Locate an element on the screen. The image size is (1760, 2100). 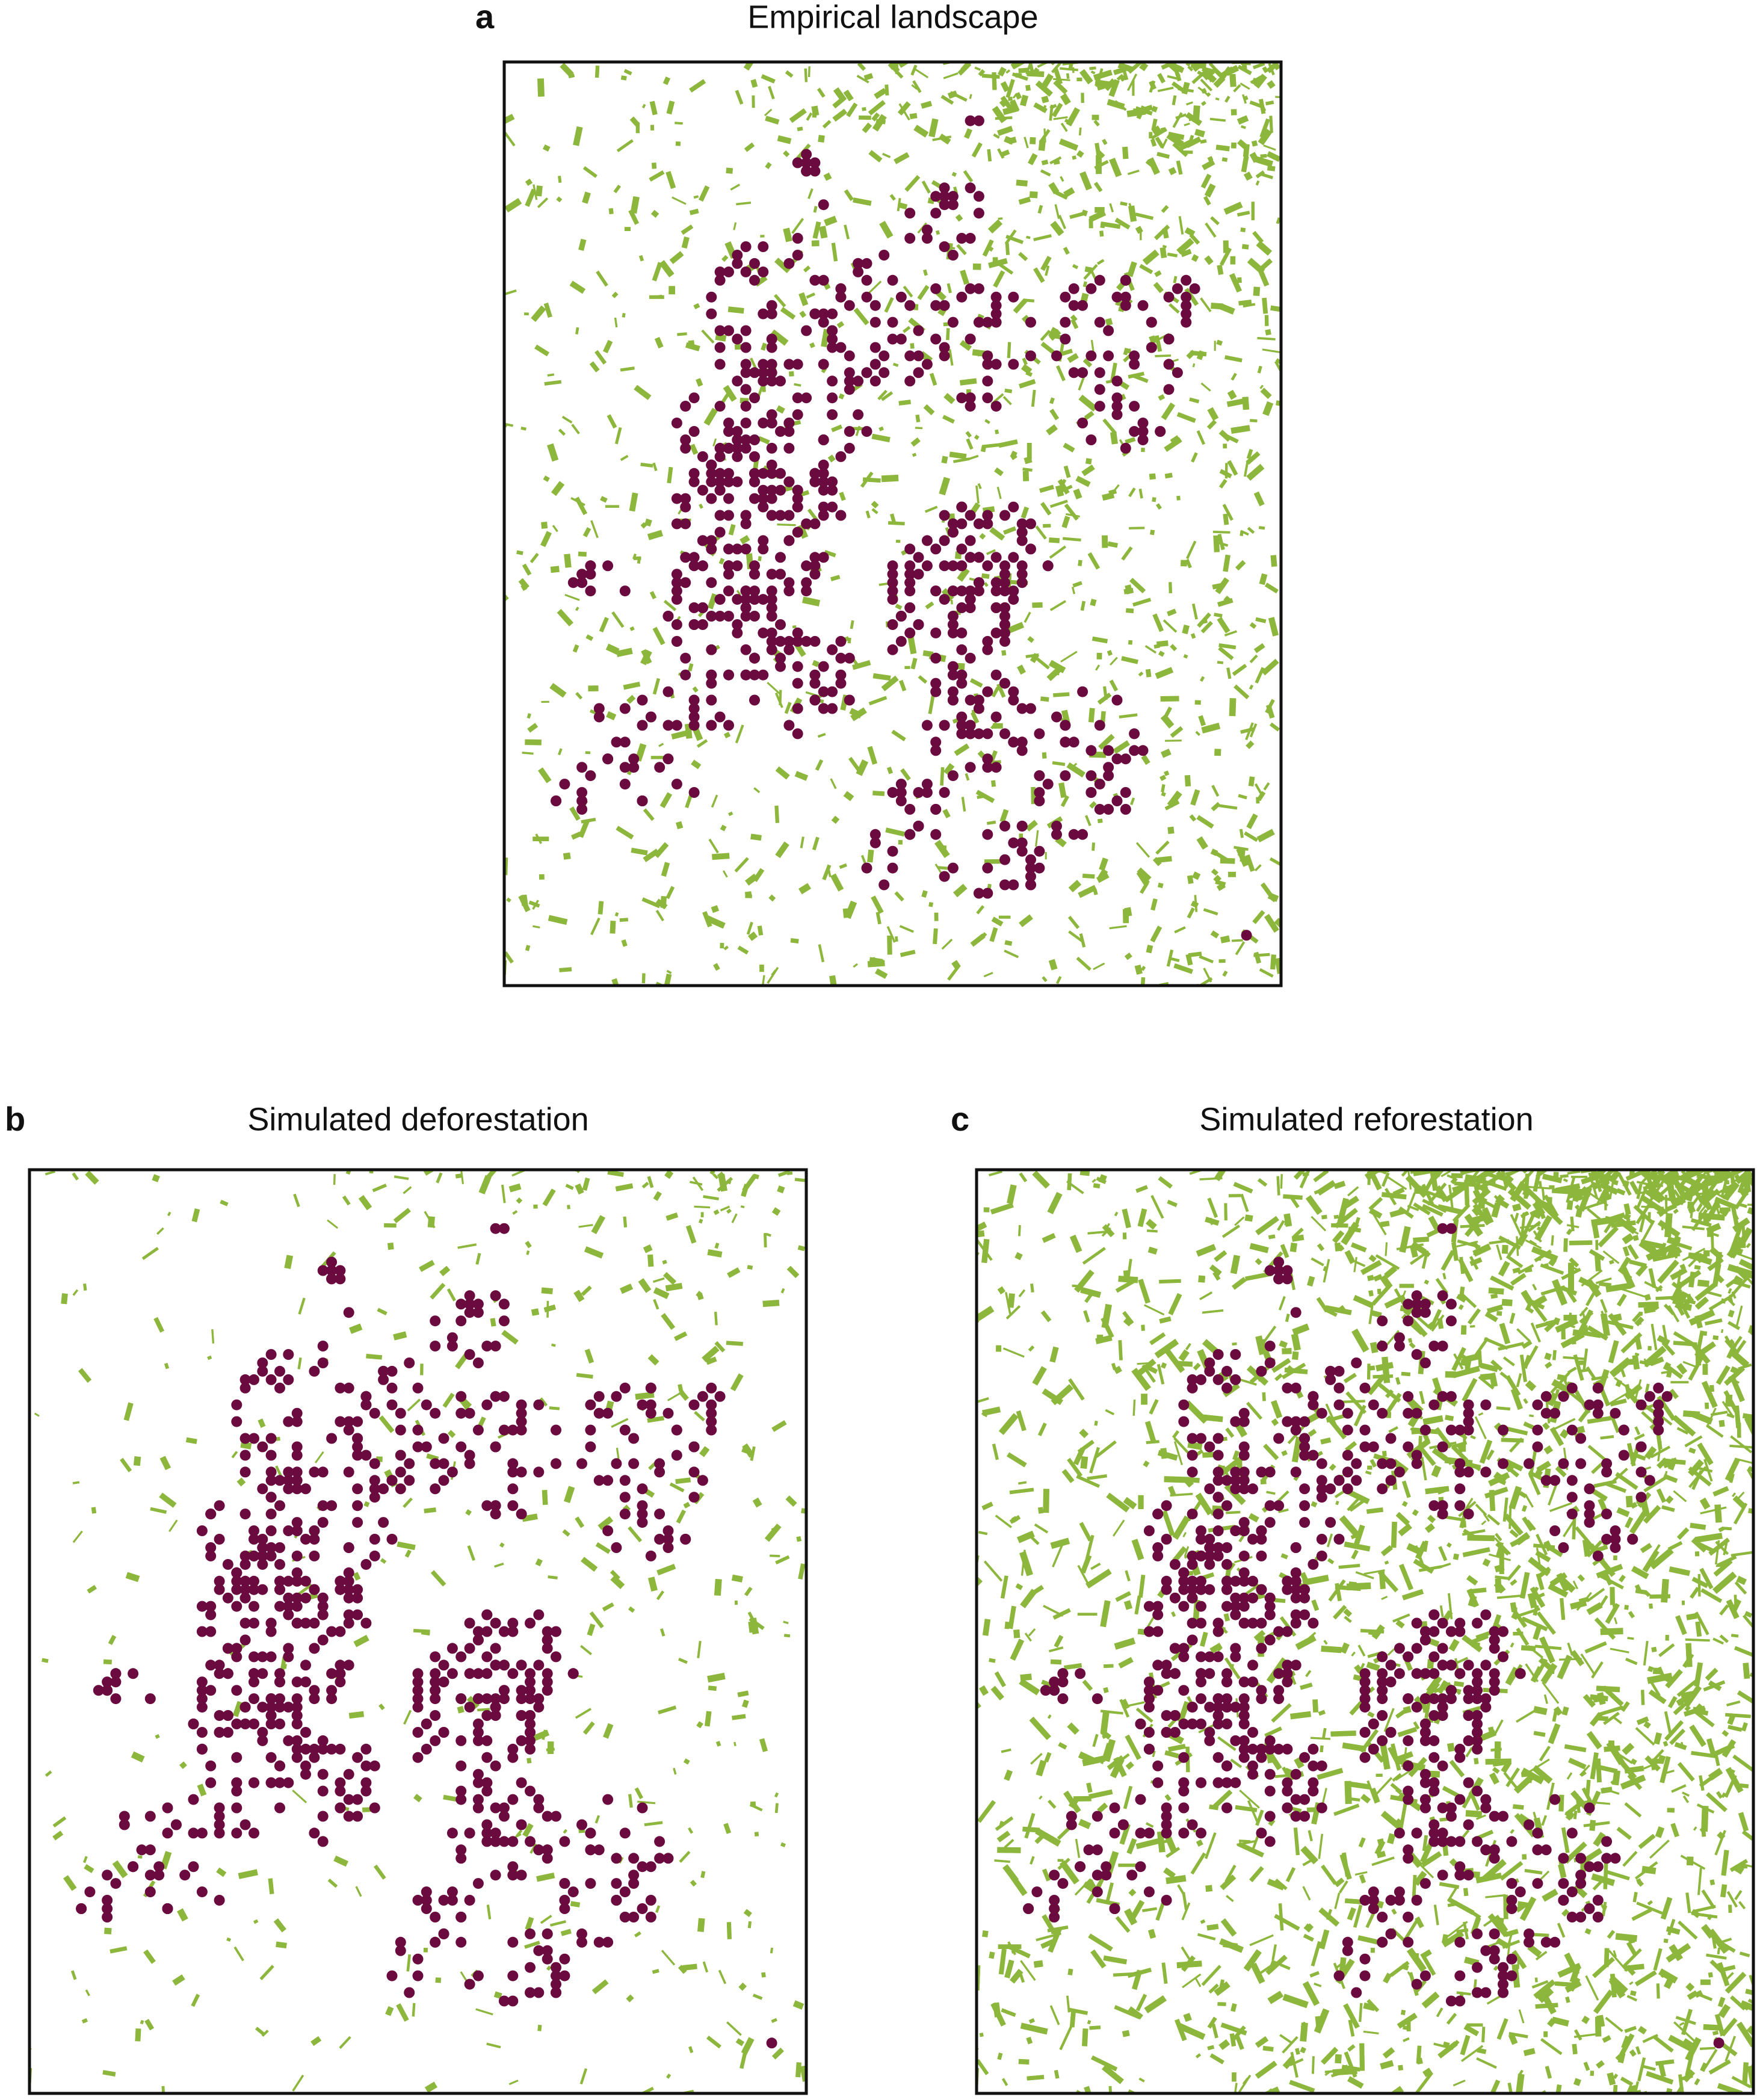
panel-title: Simulated deforestation is located at coordinates (417, 1119).